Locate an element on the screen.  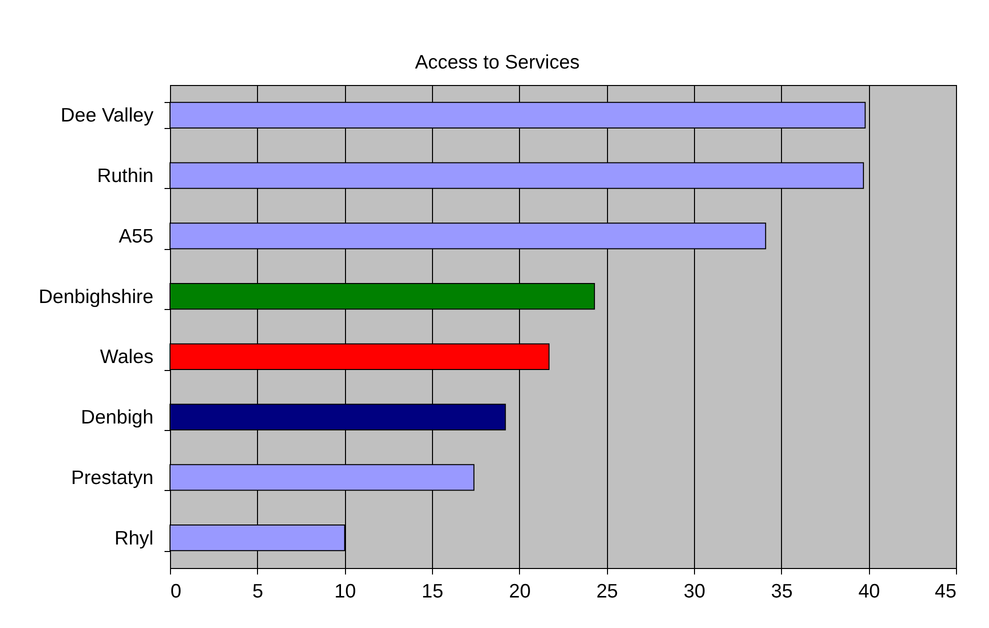
y-tick-label: Denbigh is located at coordinates (117, 417).